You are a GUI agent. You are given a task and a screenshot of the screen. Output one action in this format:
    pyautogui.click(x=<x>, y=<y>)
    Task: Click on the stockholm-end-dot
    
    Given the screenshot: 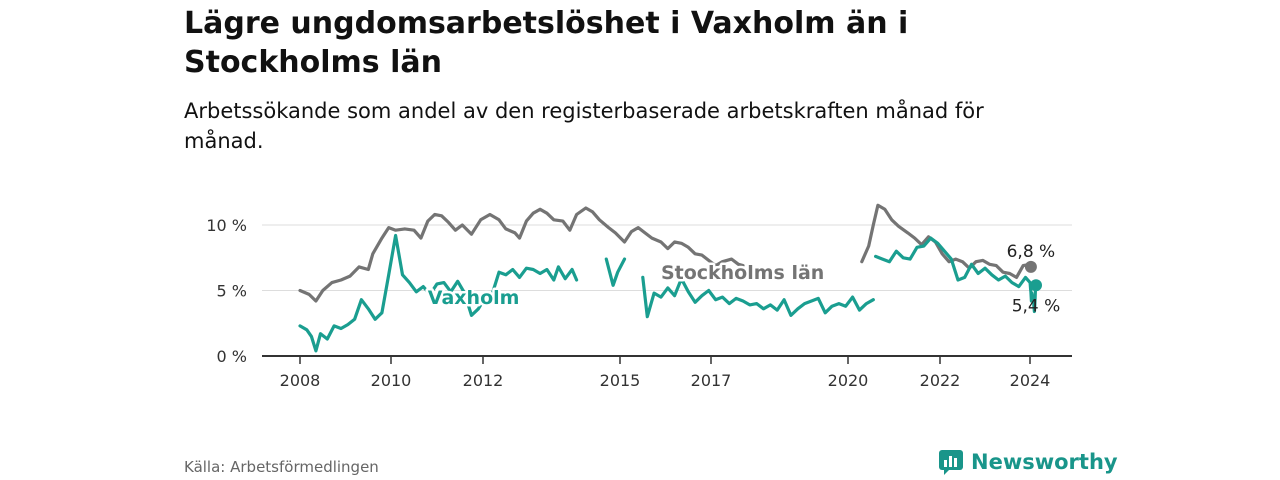 What is the action you would take?
    pyautogui.click(x=1030, y=266)
    